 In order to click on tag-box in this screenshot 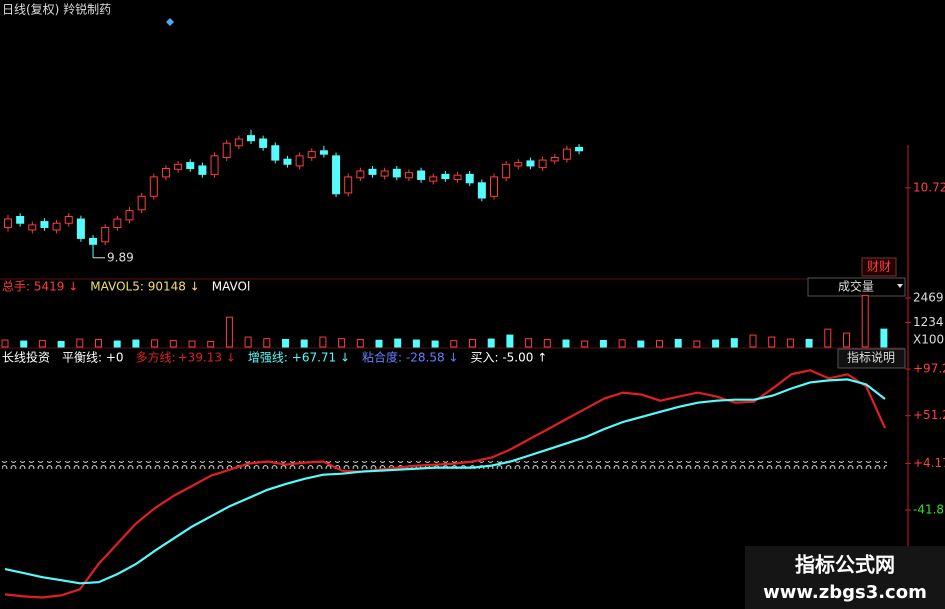, I will do `click(879, 267)`.